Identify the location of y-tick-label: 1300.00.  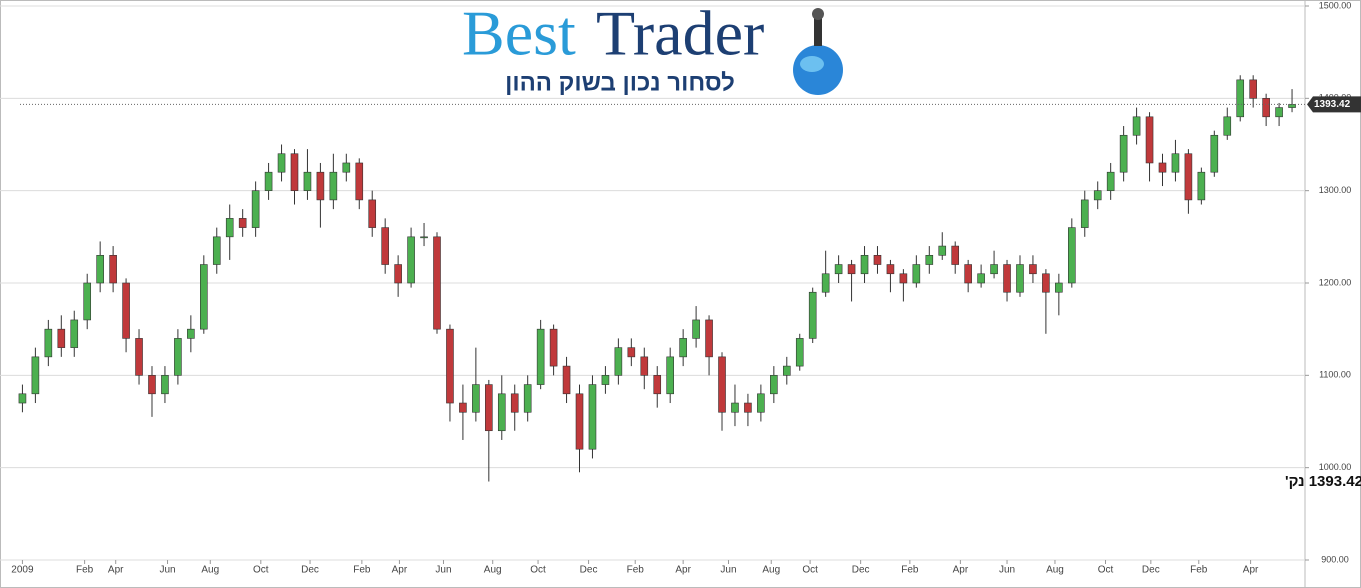
(1335, 190).